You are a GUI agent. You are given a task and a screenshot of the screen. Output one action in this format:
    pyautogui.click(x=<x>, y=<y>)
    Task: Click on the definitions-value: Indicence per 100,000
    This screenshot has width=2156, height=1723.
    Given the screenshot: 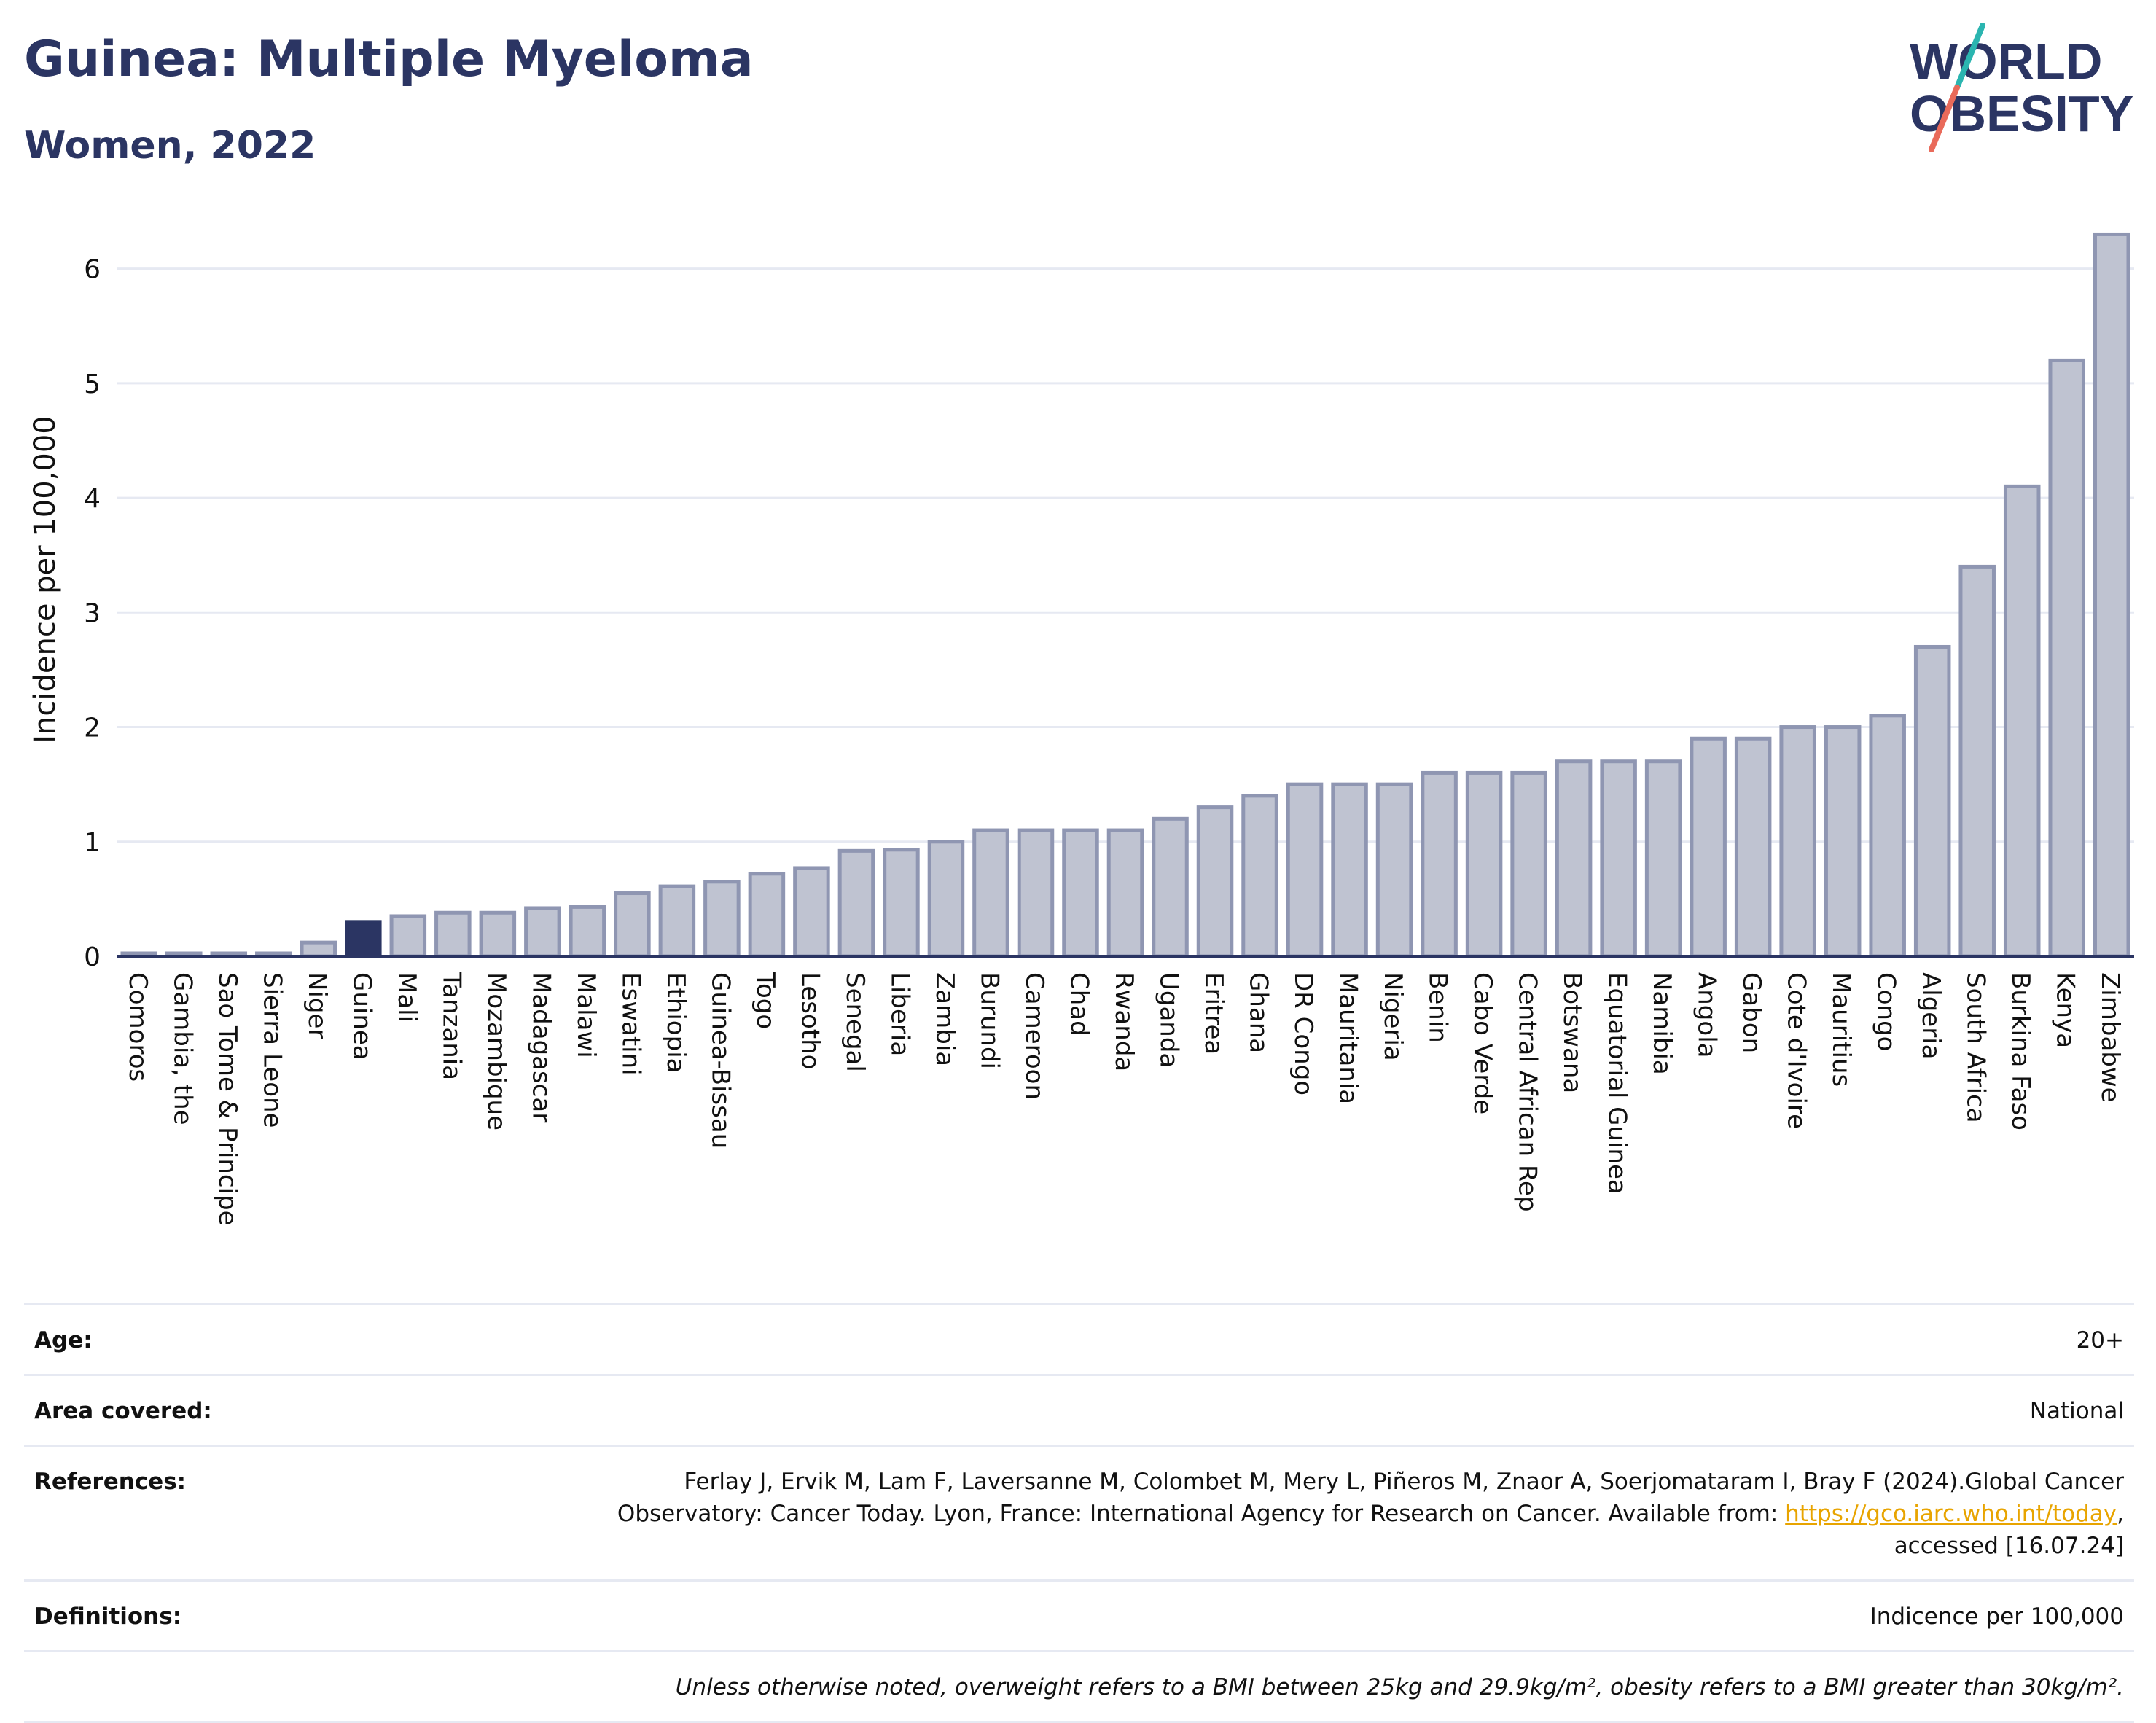 What is the action you would take?
    pyautogui.click(x=1997, y=1617)
    